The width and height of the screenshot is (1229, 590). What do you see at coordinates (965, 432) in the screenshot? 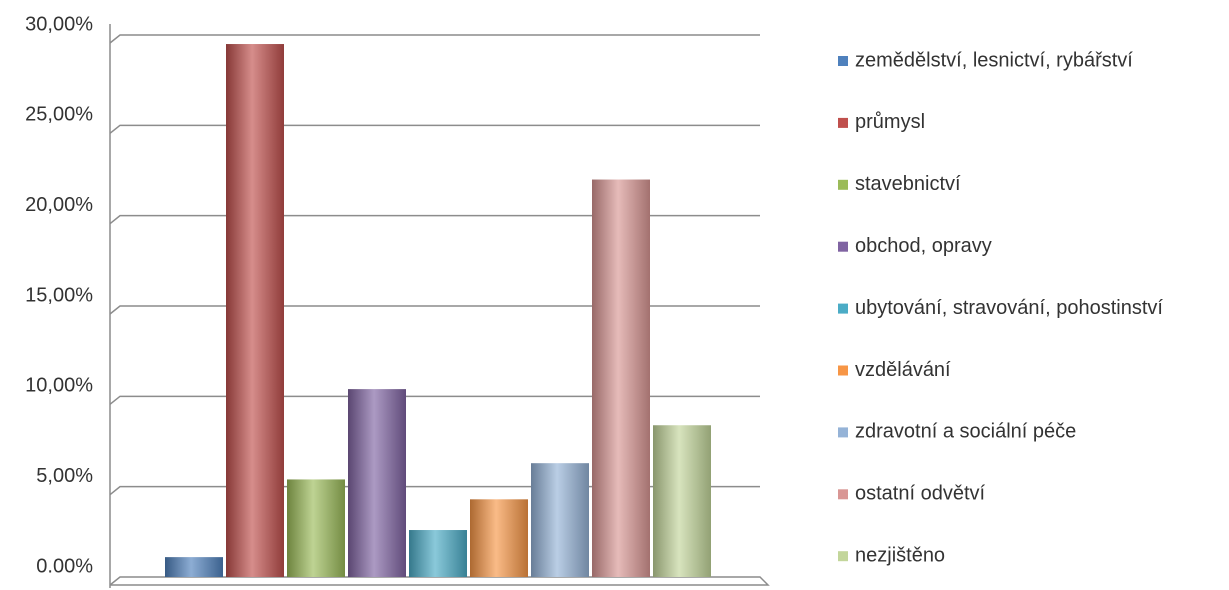
I see `legend-label: zdravotní a sociální péče` at bounding box center [965, 432].